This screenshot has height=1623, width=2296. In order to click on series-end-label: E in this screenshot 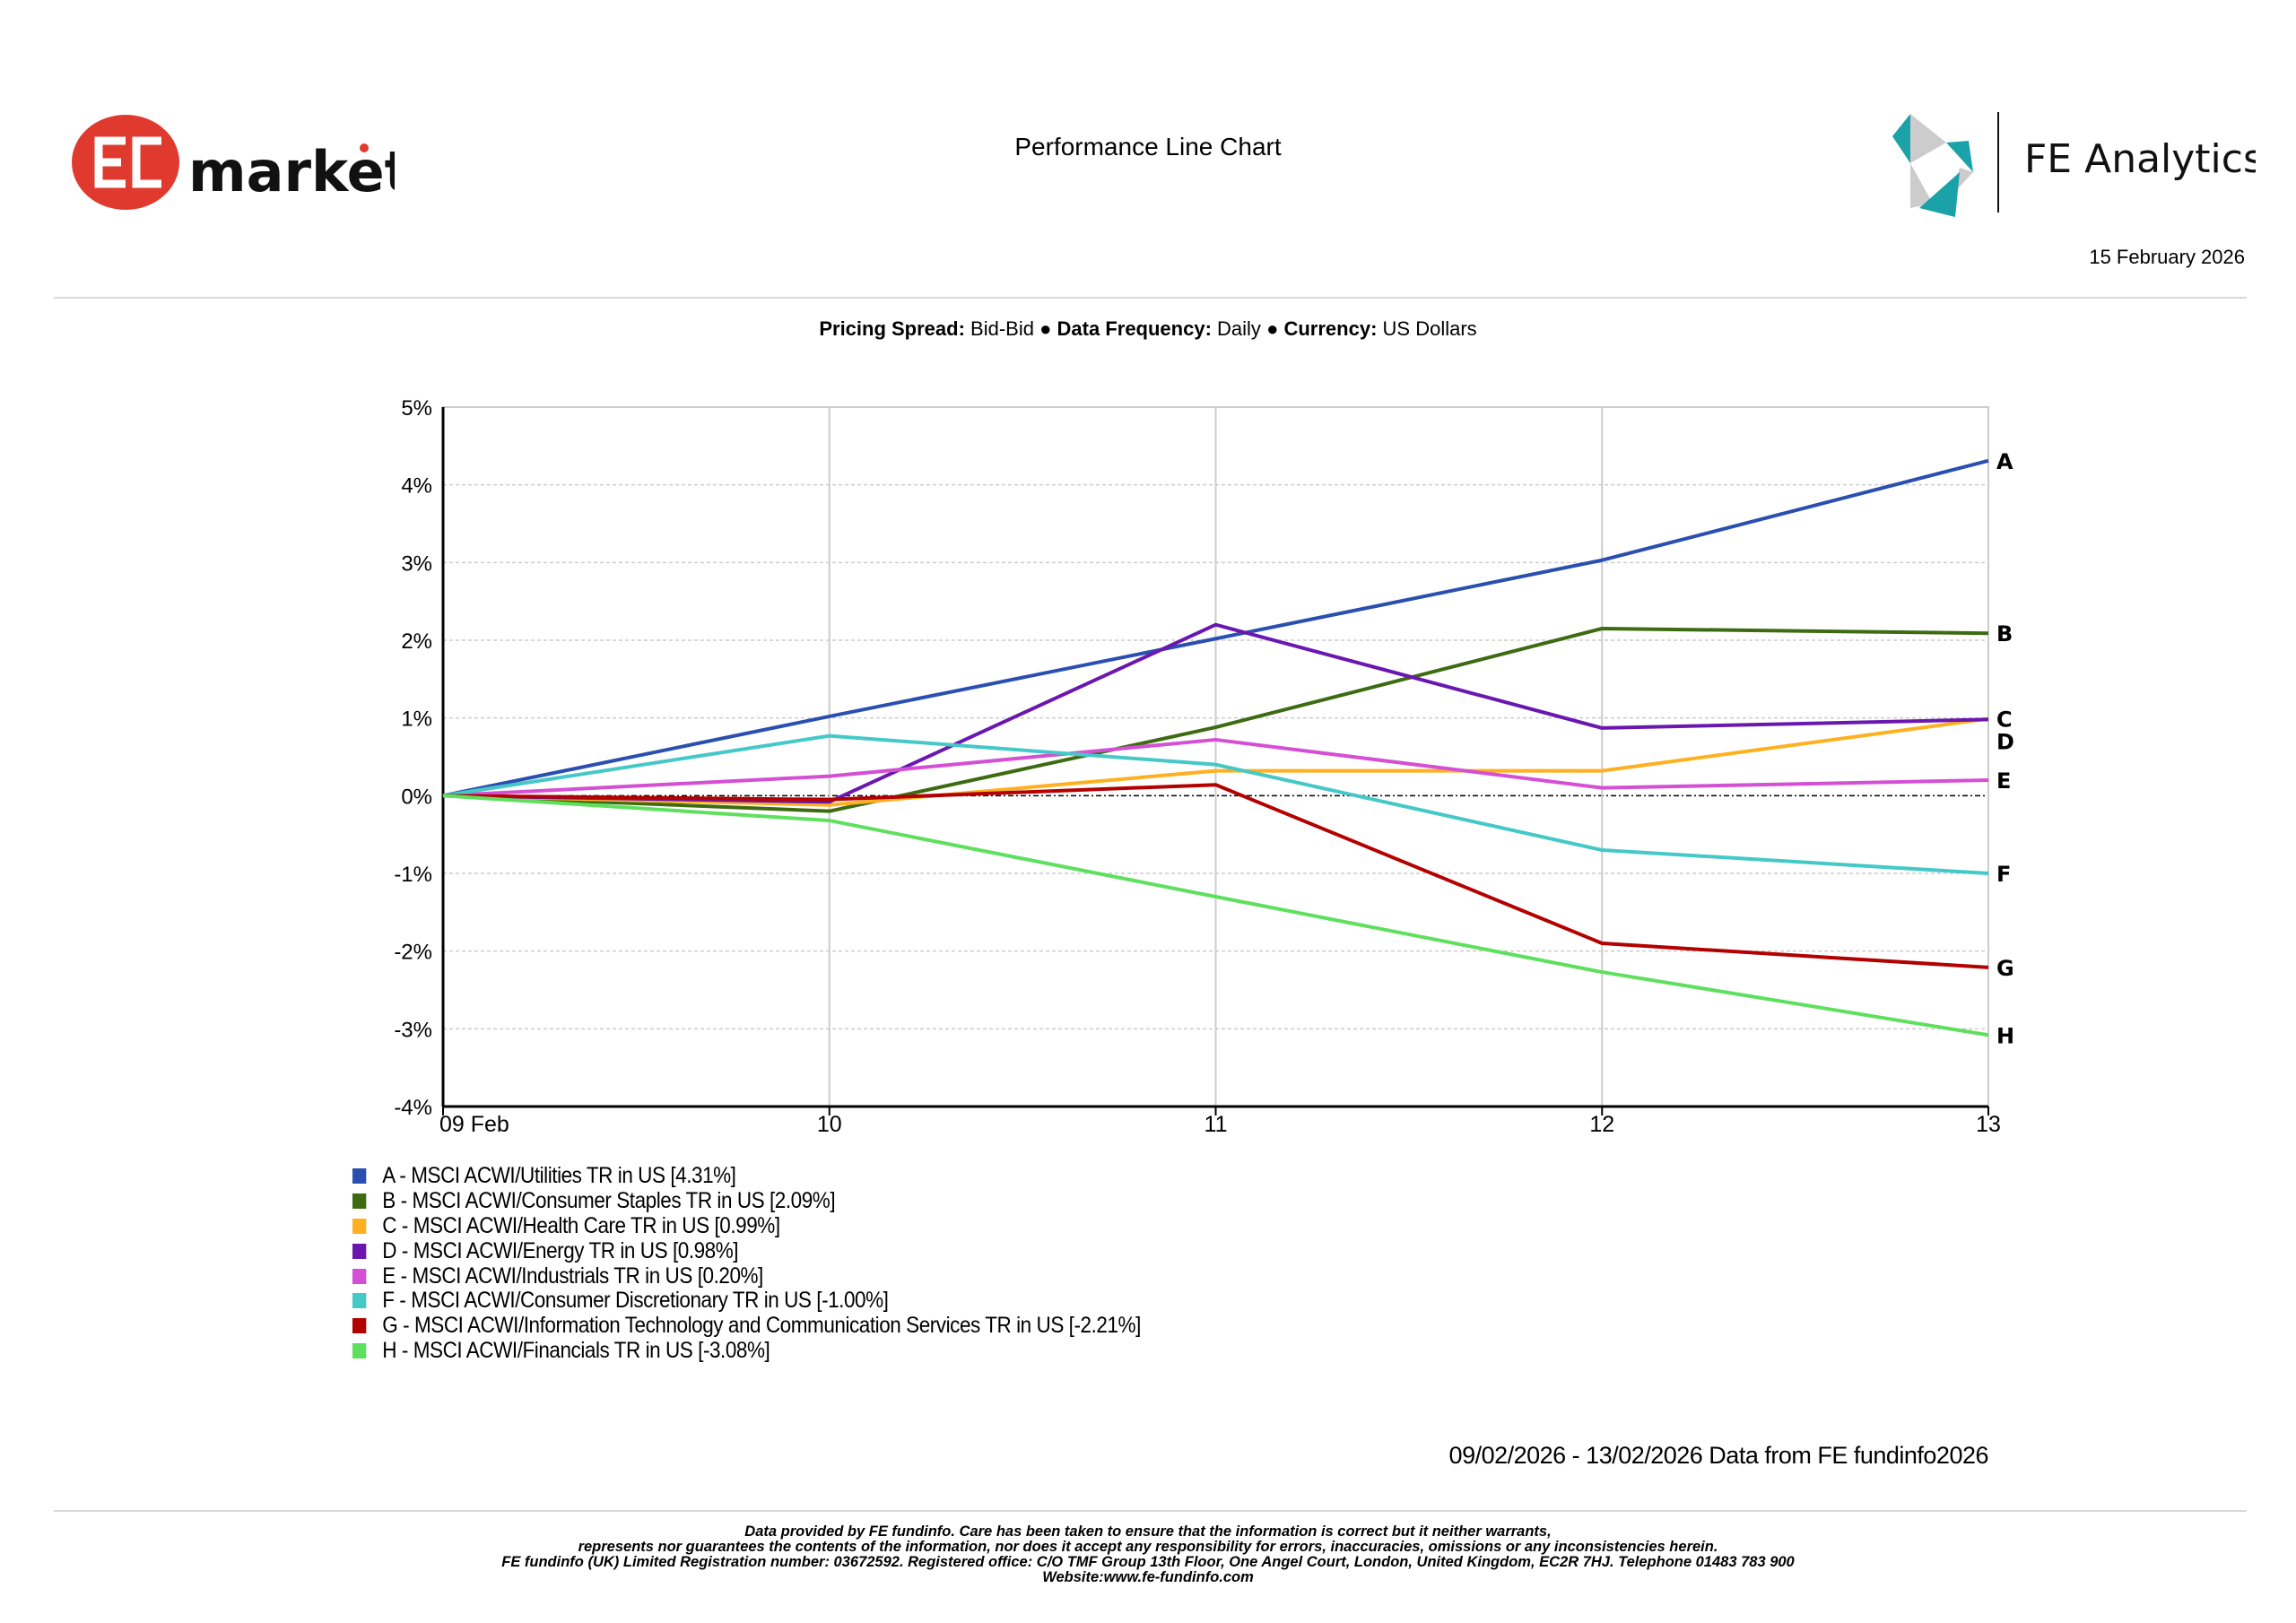, I will do `click(2003, 781)`.